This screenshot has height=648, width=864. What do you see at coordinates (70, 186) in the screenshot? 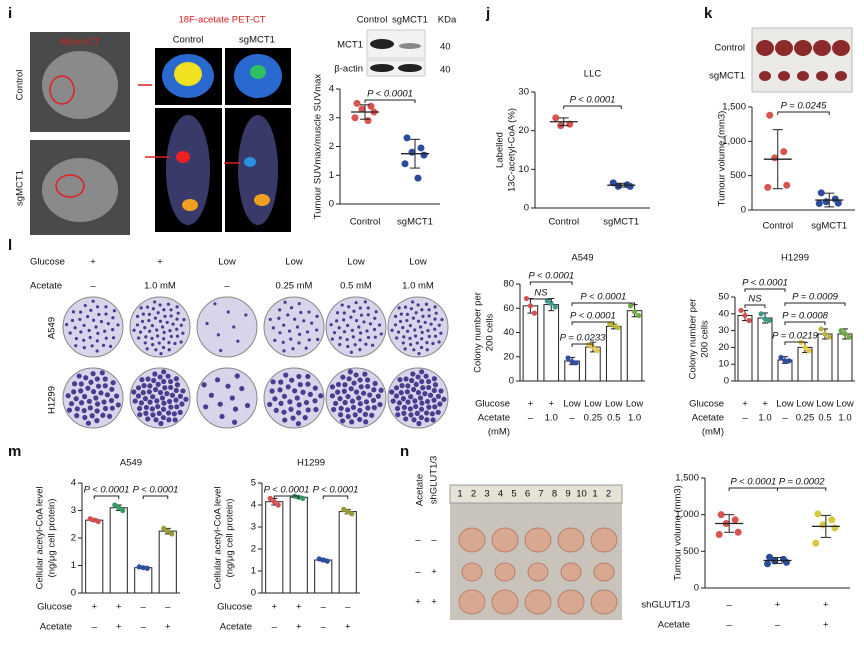
I see `tumour-outline` at bounding box center [70, 186].